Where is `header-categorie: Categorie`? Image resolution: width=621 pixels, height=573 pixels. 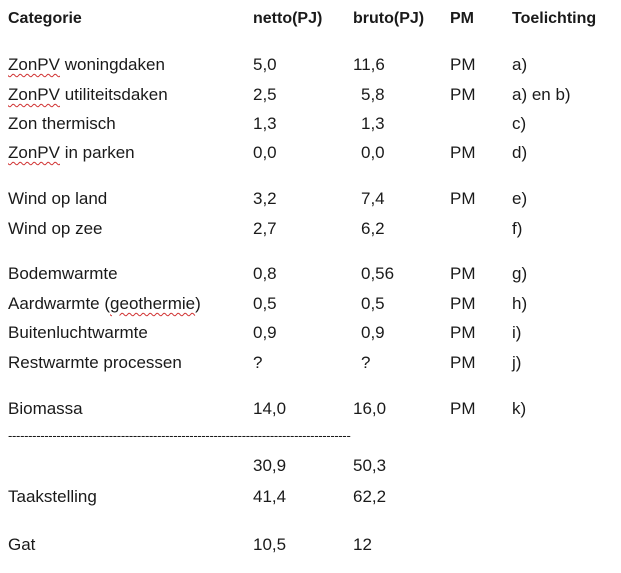 header-categorie: Categorie is located at coordinates (45, 18).